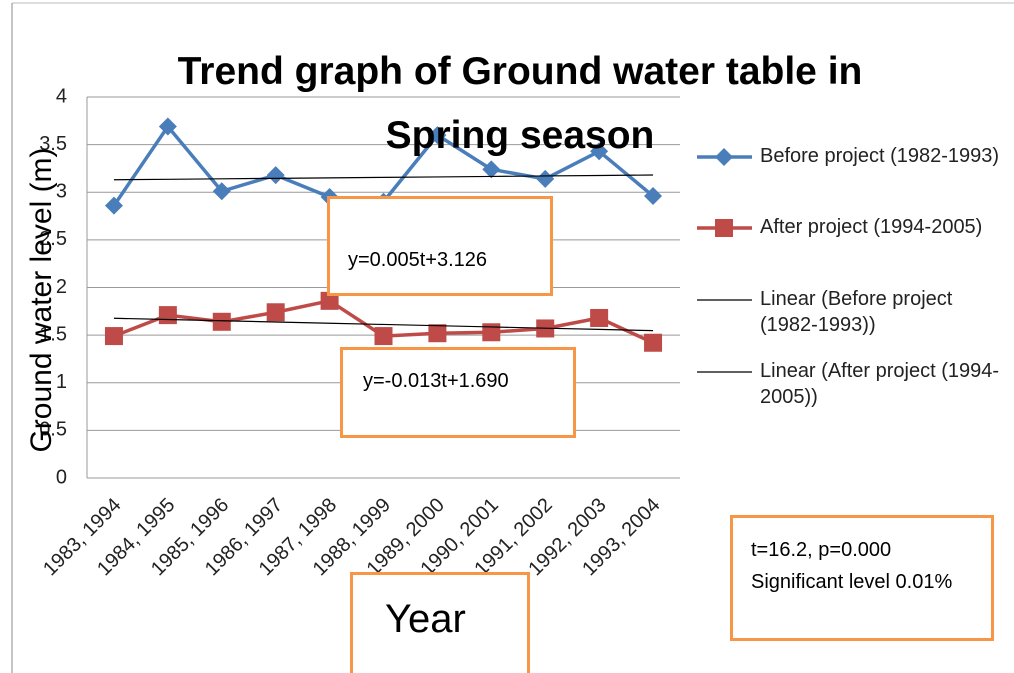  Describe the element at coordinates (856, 312) in the screenshot. I see `legend-label: Linear (Before project (1982-1993))` at that location.